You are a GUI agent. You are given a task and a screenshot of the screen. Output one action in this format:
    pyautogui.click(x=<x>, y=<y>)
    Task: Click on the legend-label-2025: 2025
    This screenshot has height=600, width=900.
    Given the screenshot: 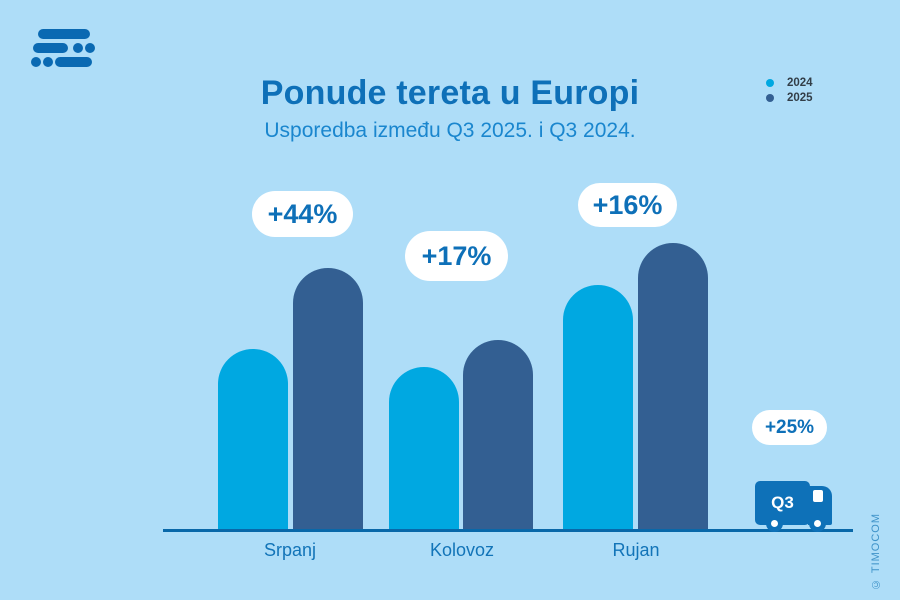 What is the action you would take?
    pyautogui.click(x=800, y=98)
    